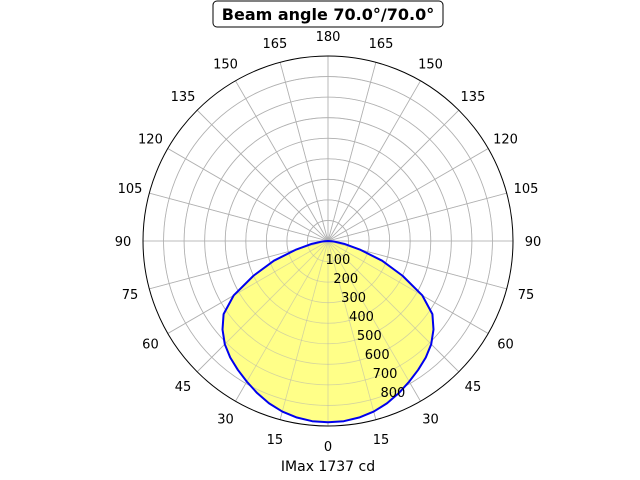 Image resolution: width=640 pixels, height=480 pixels. I want to click on chart-title: Beam angle 70.0°/70.0°, so click(328, 14).